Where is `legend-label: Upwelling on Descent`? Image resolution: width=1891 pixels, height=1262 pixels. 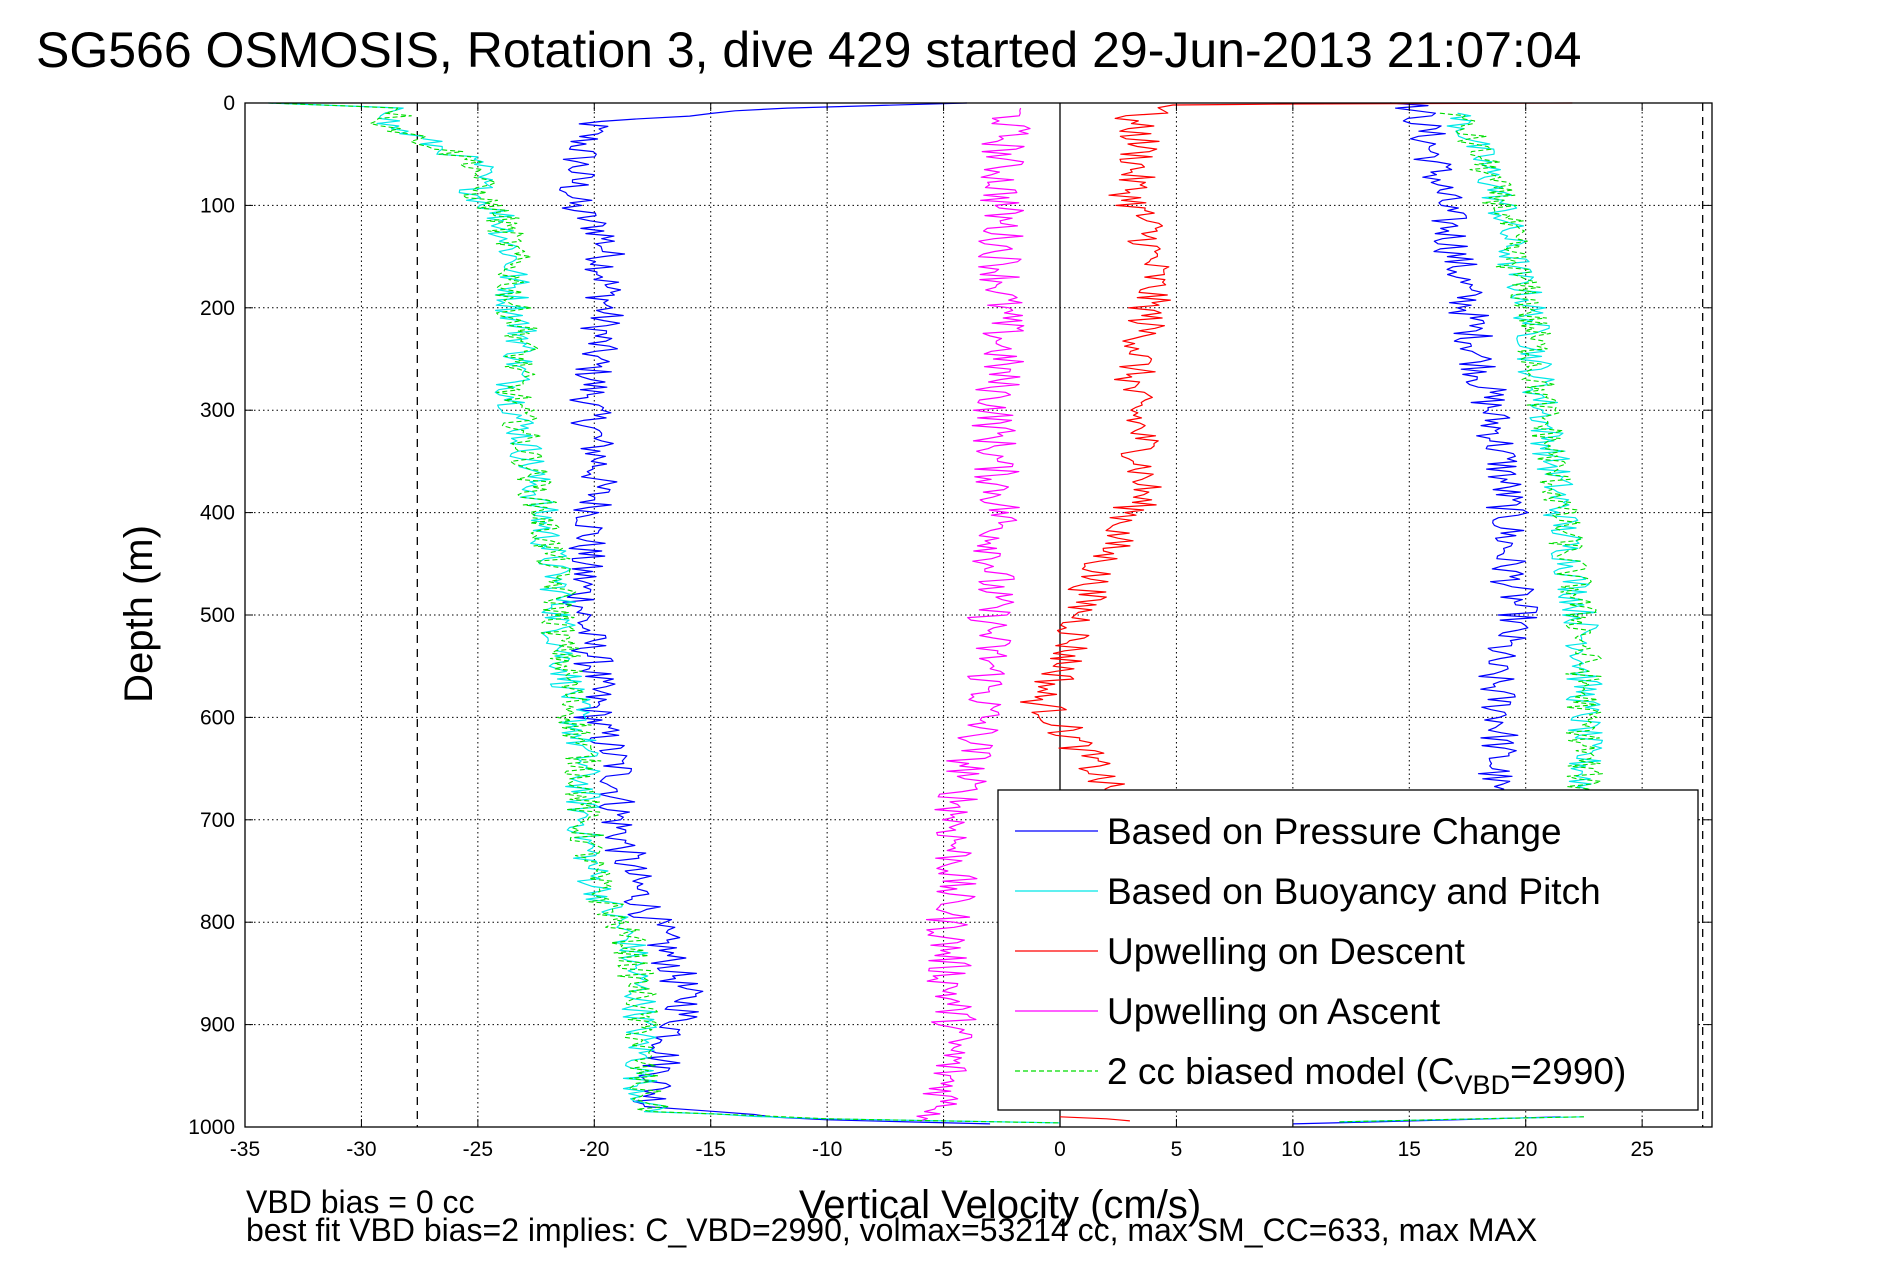 legend-label: Upwelling on Descent is located at coordinates (1286, 951).